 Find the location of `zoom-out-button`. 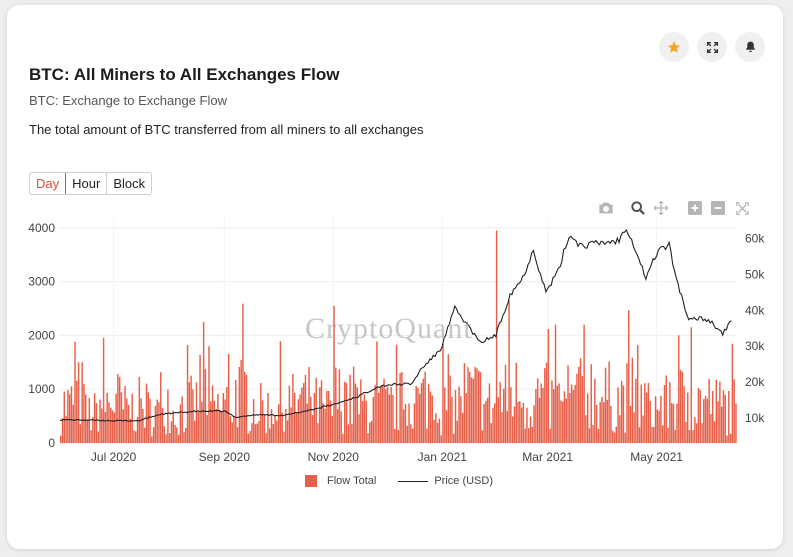

zoom-out-button is located at coordinates (718, 208).